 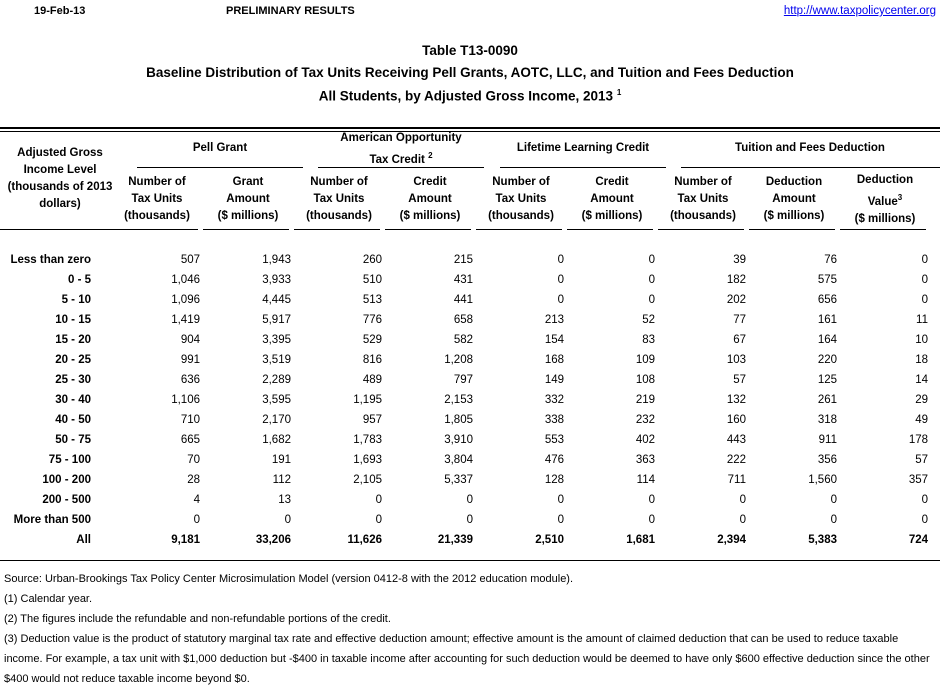 I want to click on table-cell: 991, so click(x=190, y=360).